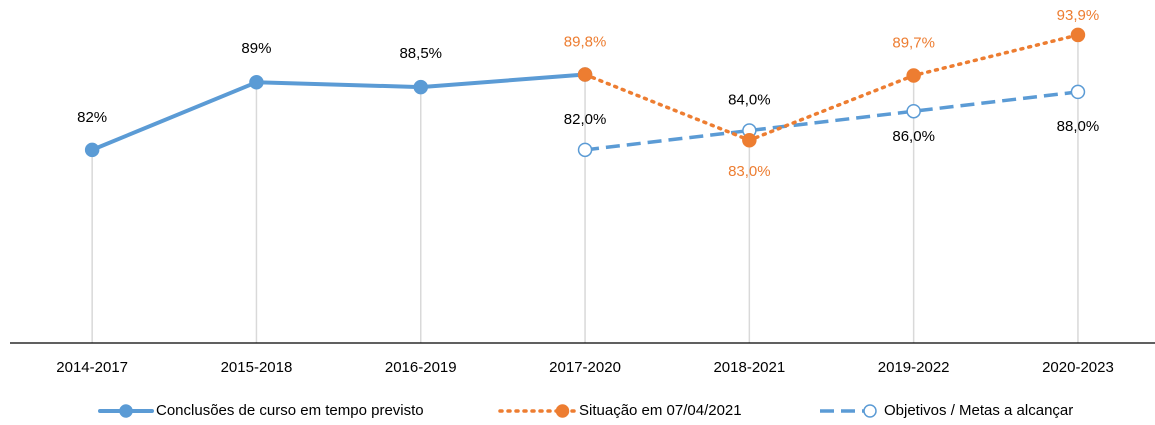 The width and height of the screenshot is (1155, 425). I want to click on x-tick-label: 2020-2023, so click(1078, 367).